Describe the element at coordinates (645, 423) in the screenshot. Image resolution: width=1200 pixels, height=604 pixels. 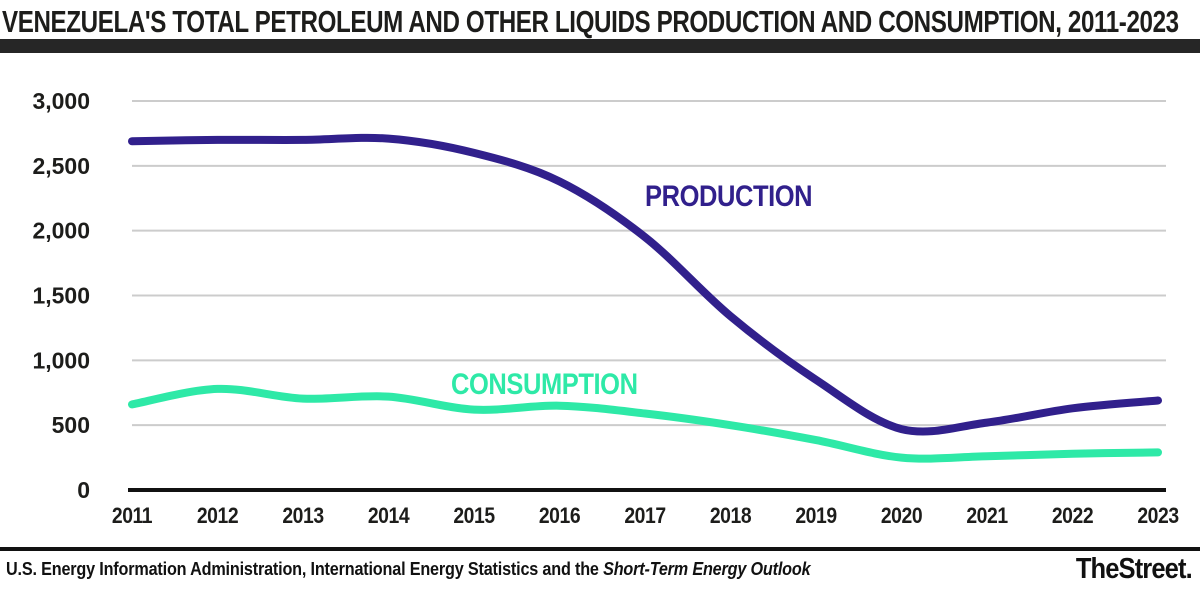
I see `consumption-line` at that location.